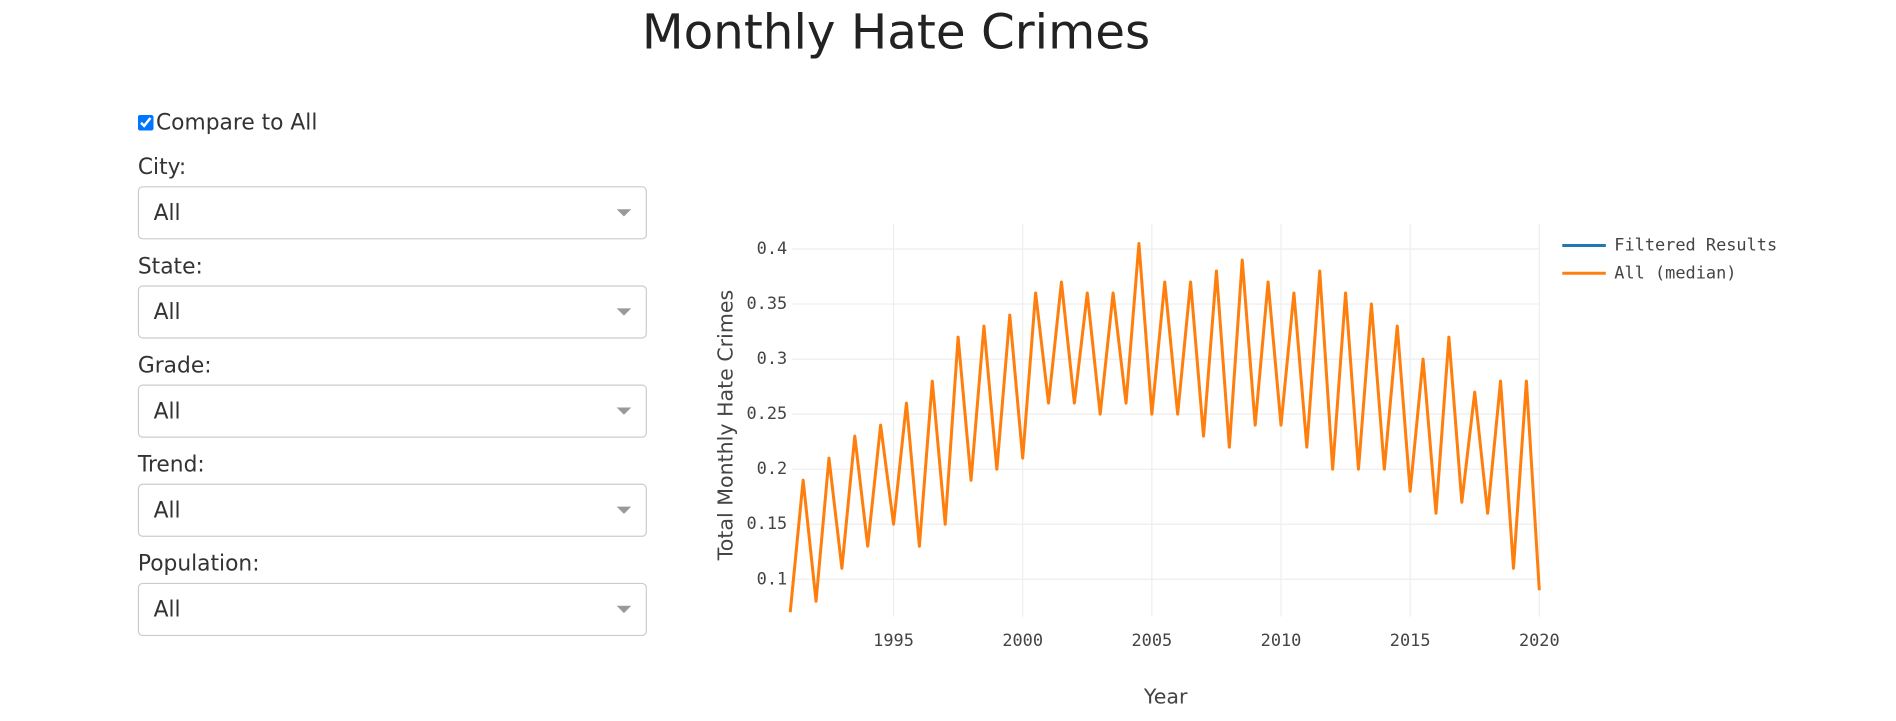 The image size is (1896, 721). Describe the element at coordinates (772, 248) in the screenshot. I see `y-tick-label: 0.4` at that location.